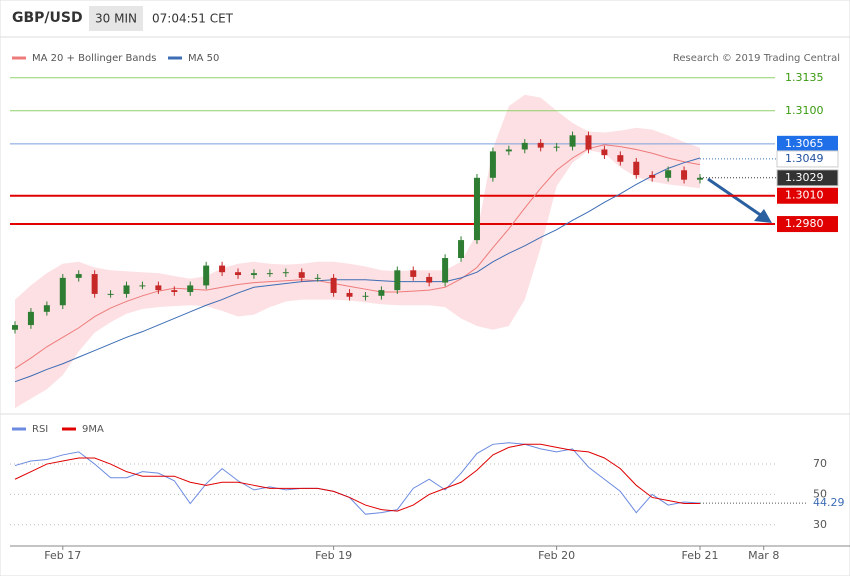  What do you see at coordinates (820, 524) in the screenshot?
I see `y-tick-label: 30` at bounding box center [820, 524].